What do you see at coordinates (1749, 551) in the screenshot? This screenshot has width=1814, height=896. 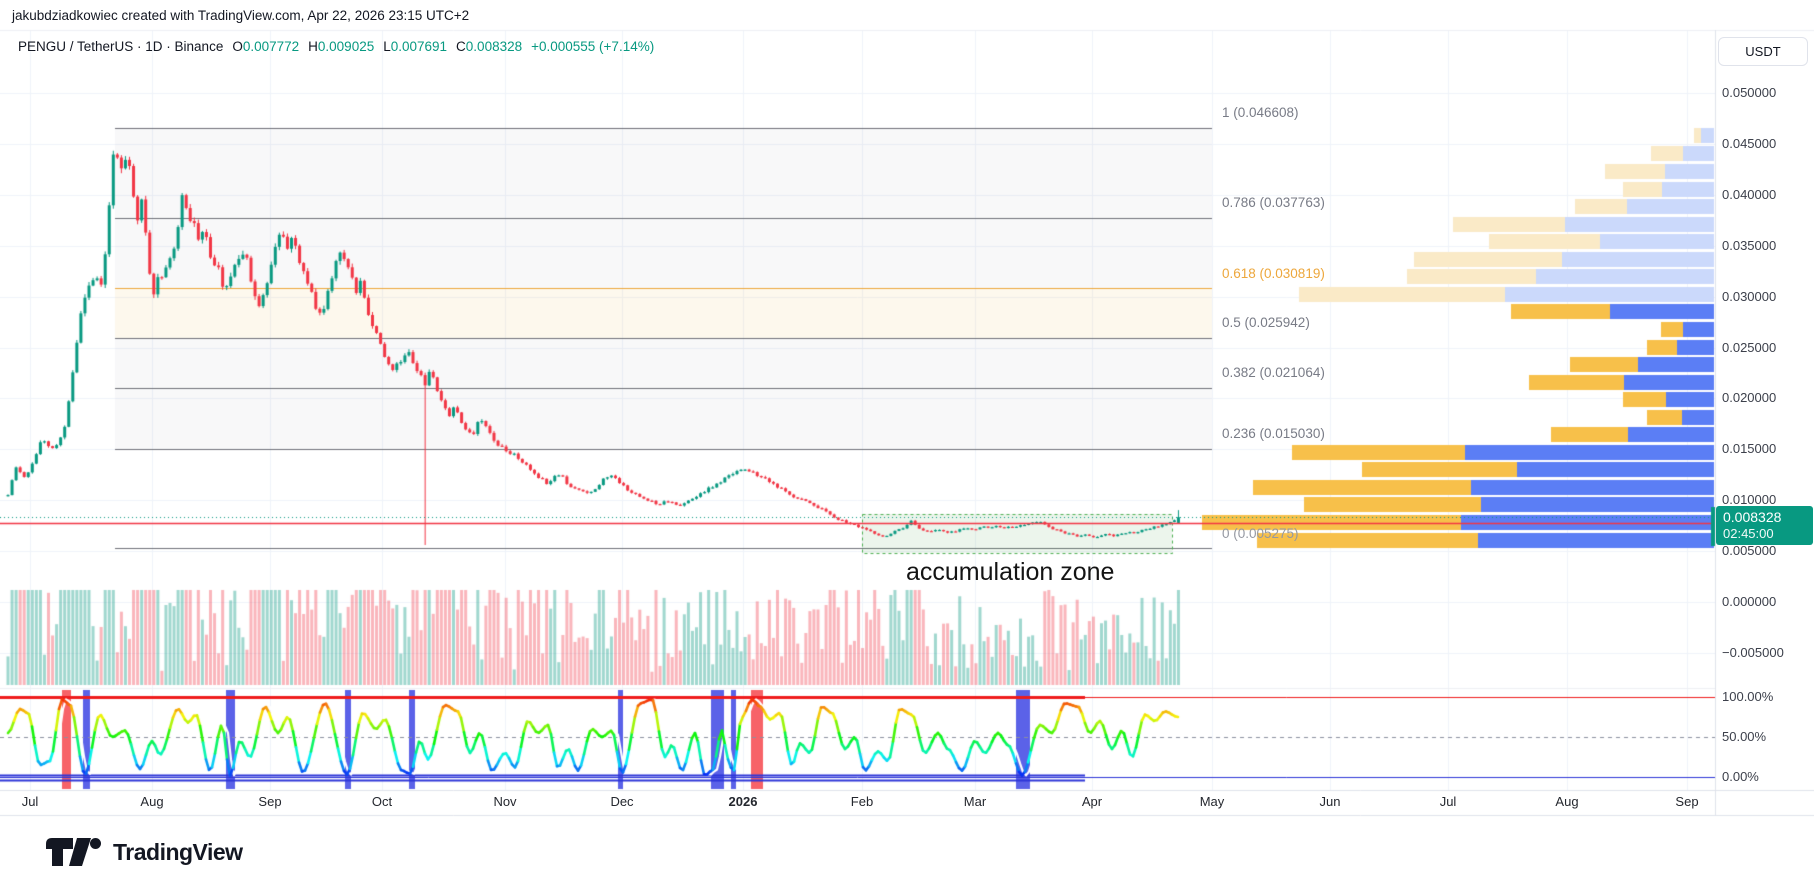 I see `price-tick-label: 0.005000` at bounding box center [1749, 551].